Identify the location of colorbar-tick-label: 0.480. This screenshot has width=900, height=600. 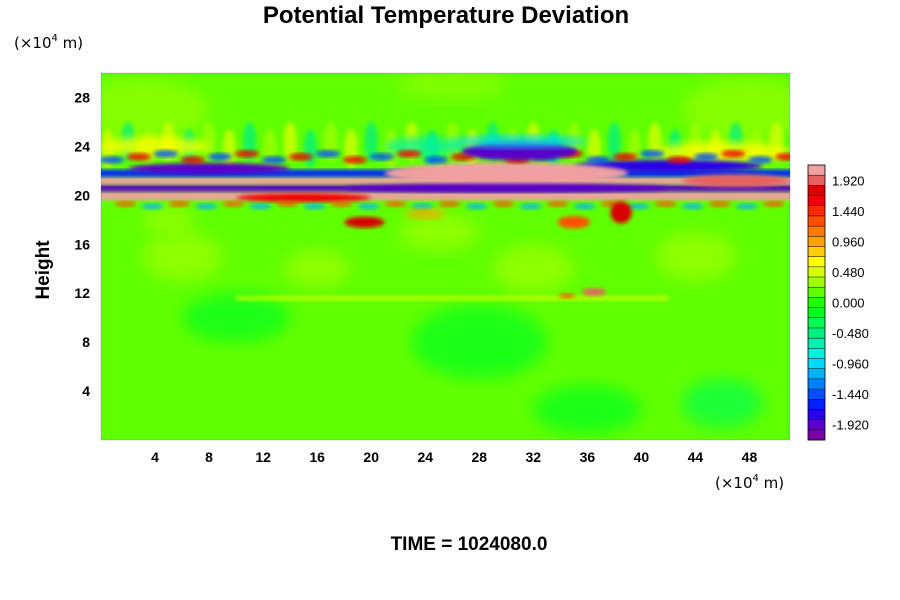
(848, 272).